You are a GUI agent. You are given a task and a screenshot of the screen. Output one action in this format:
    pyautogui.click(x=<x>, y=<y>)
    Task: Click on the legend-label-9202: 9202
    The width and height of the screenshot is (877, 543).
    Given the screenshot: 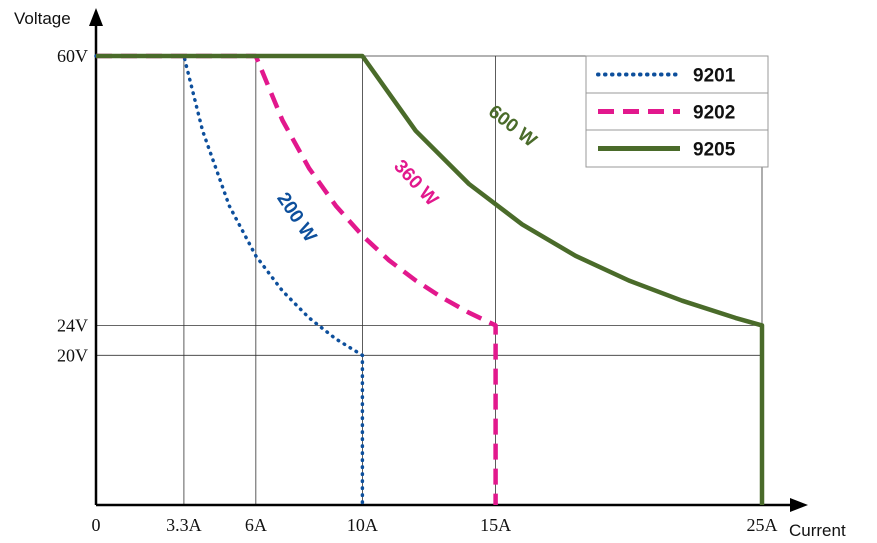 What is the action you would take?
    pyautogui.click(x=714, y=113)
    